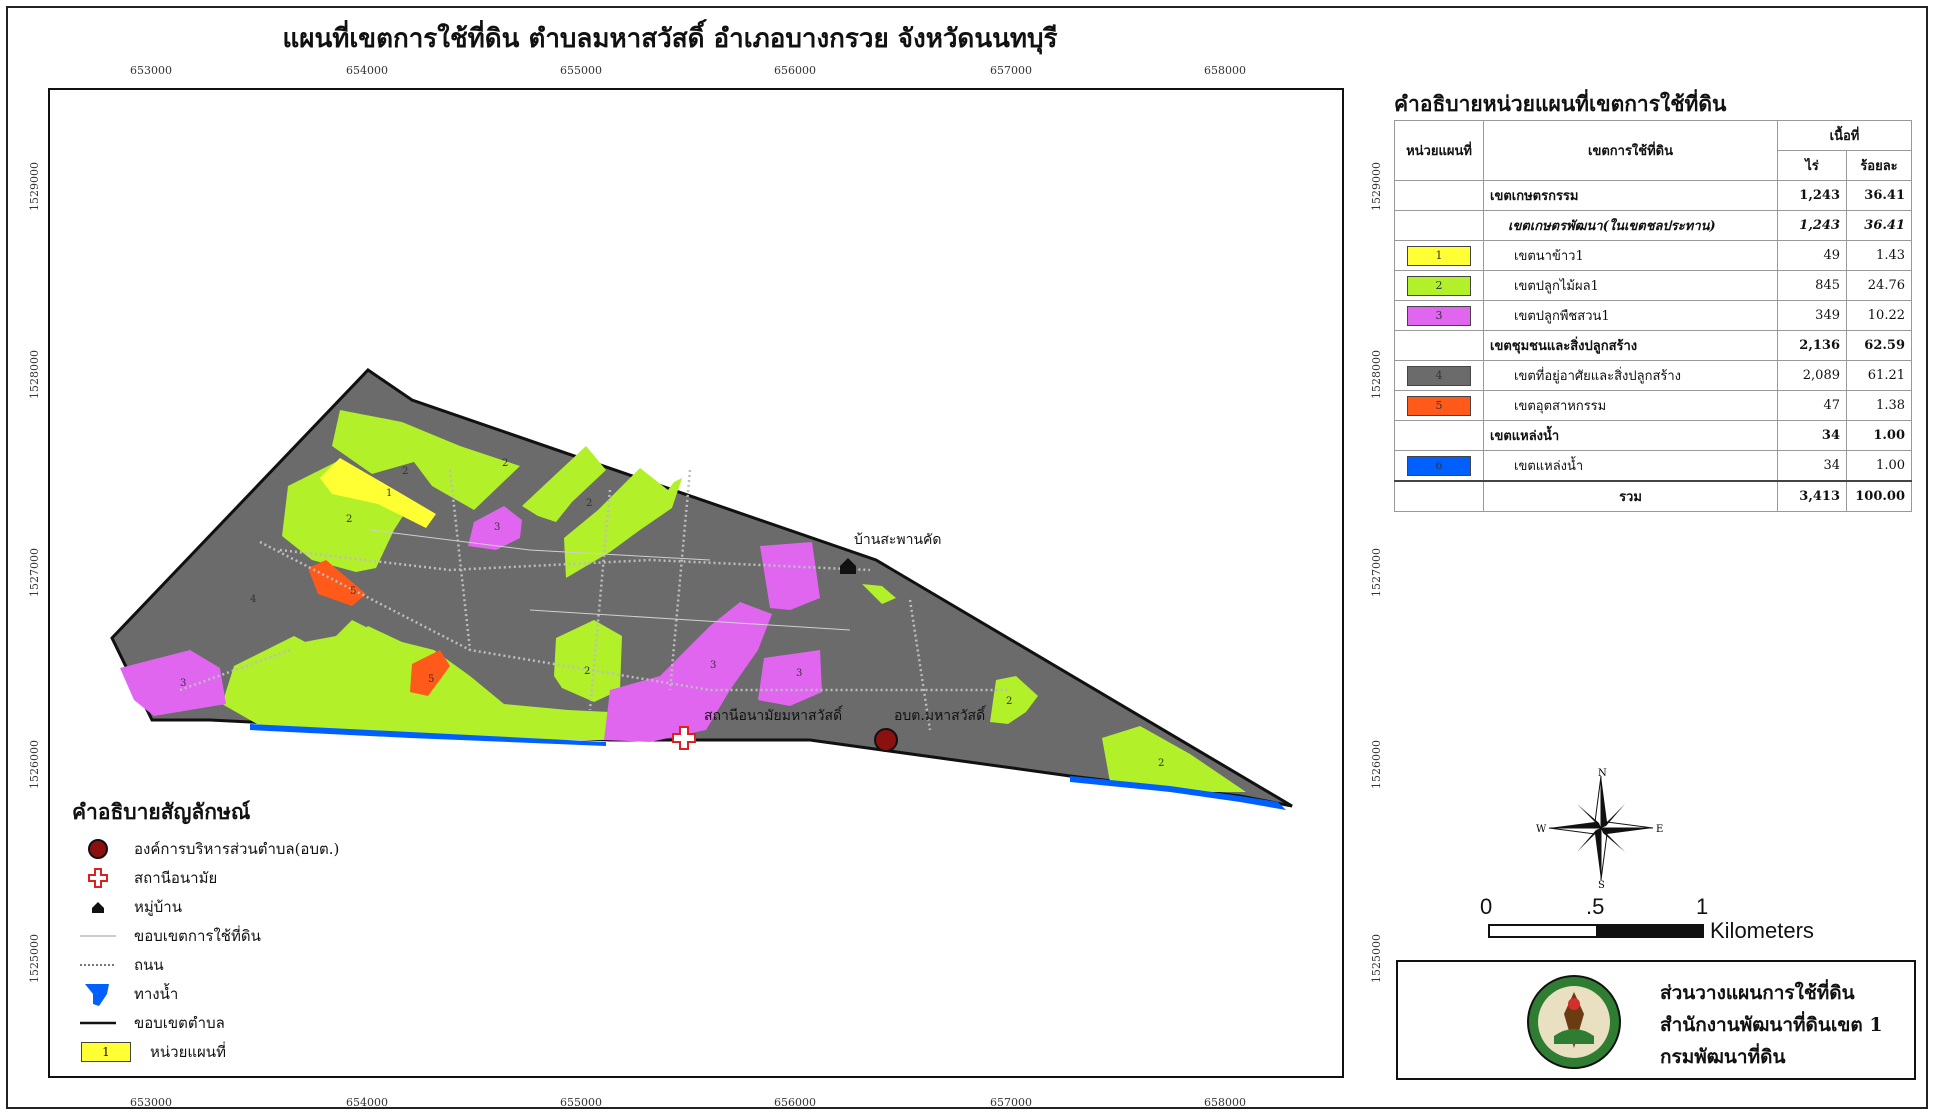  What do you see at coordinates (1630, 345) in the screenshot?
I see `zone-cell: เขตชุมชนและสิ่งปลูกสร้าง` at bounding box center [1630, 345].